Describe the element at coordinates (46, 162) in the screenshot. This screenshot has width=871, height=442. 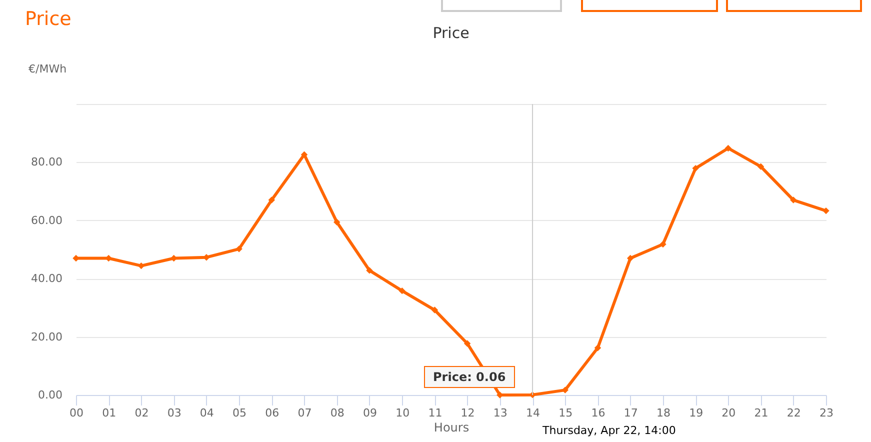
I see `y-tick-label: 80.00` at that location.